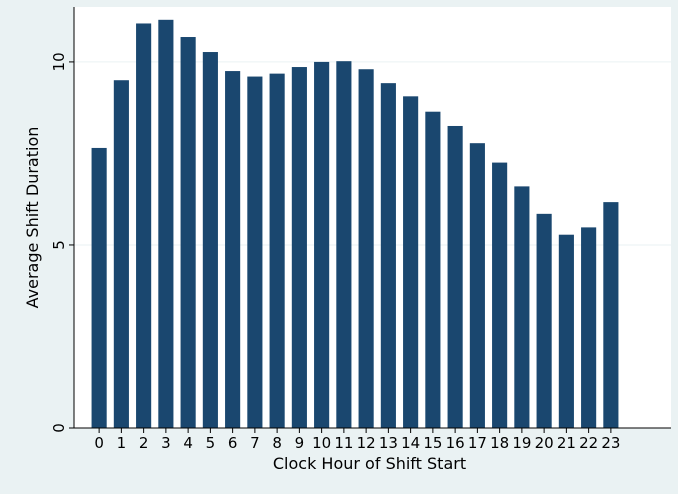  Describe the element at coordinates (144, 443) in the screenshot. I see `x-tick-label: 2` at that location.